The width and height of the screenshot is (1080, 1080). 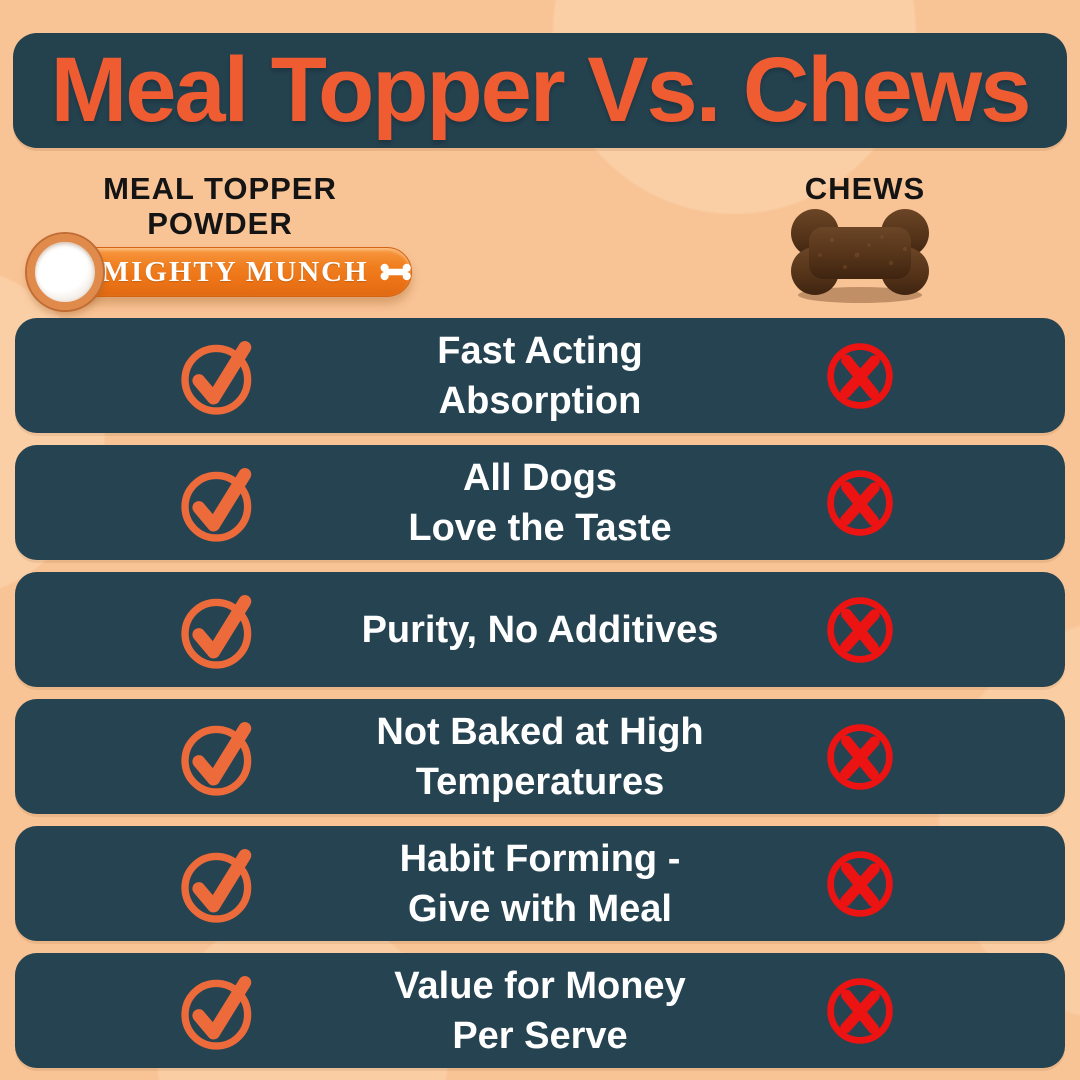 I want to click on brand-label: MIGHTY MUNCH, so click(x=235, y=271).